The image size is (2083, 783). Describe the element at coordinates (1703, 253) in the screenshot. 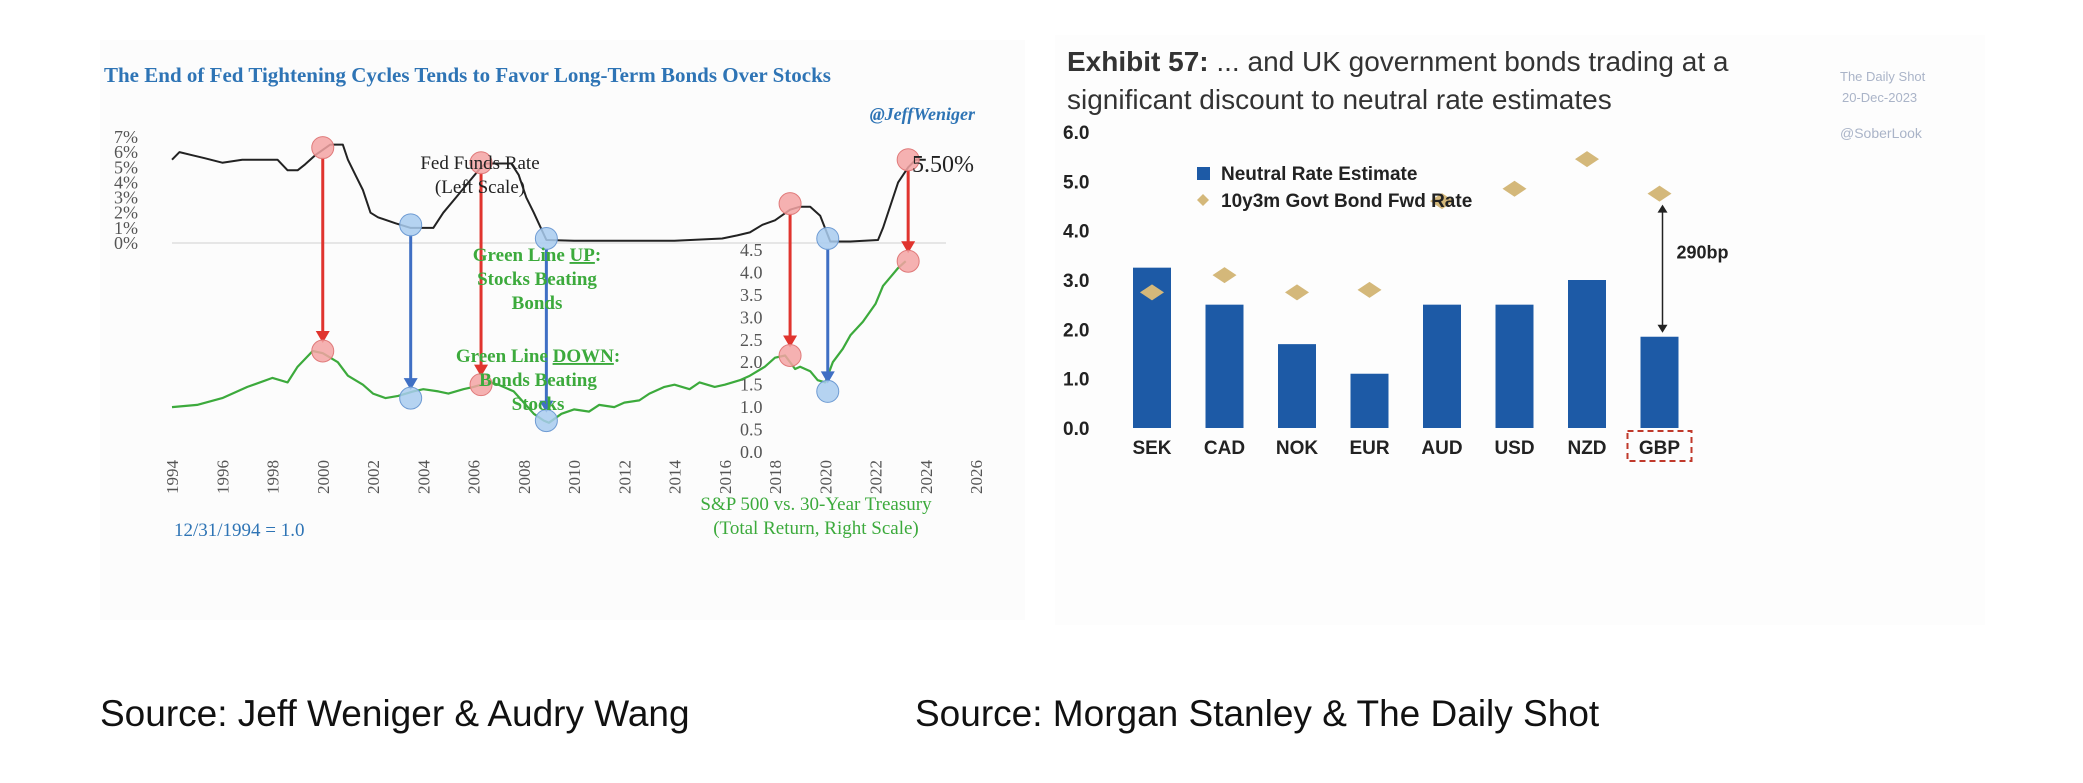

I see `gap-annotation-label: 290bp` at that location.